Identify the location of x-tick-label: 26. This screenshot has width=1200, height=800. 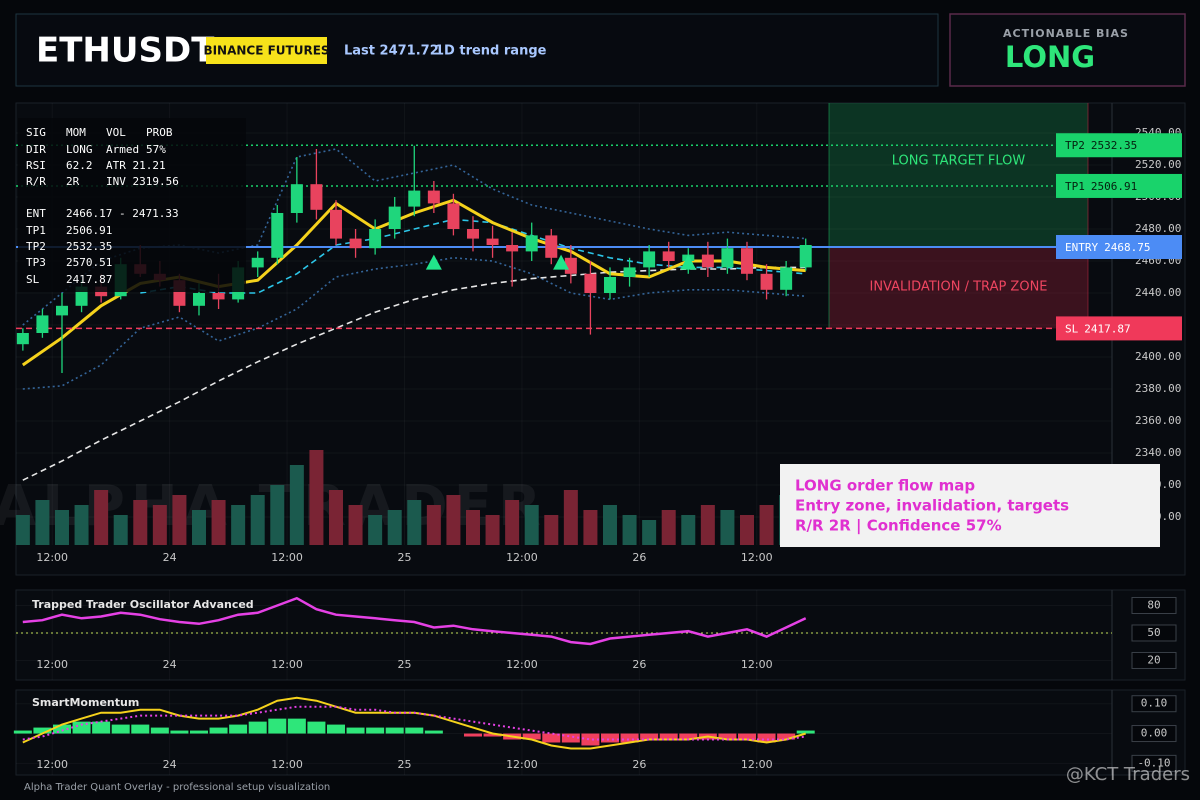
(639, 664).